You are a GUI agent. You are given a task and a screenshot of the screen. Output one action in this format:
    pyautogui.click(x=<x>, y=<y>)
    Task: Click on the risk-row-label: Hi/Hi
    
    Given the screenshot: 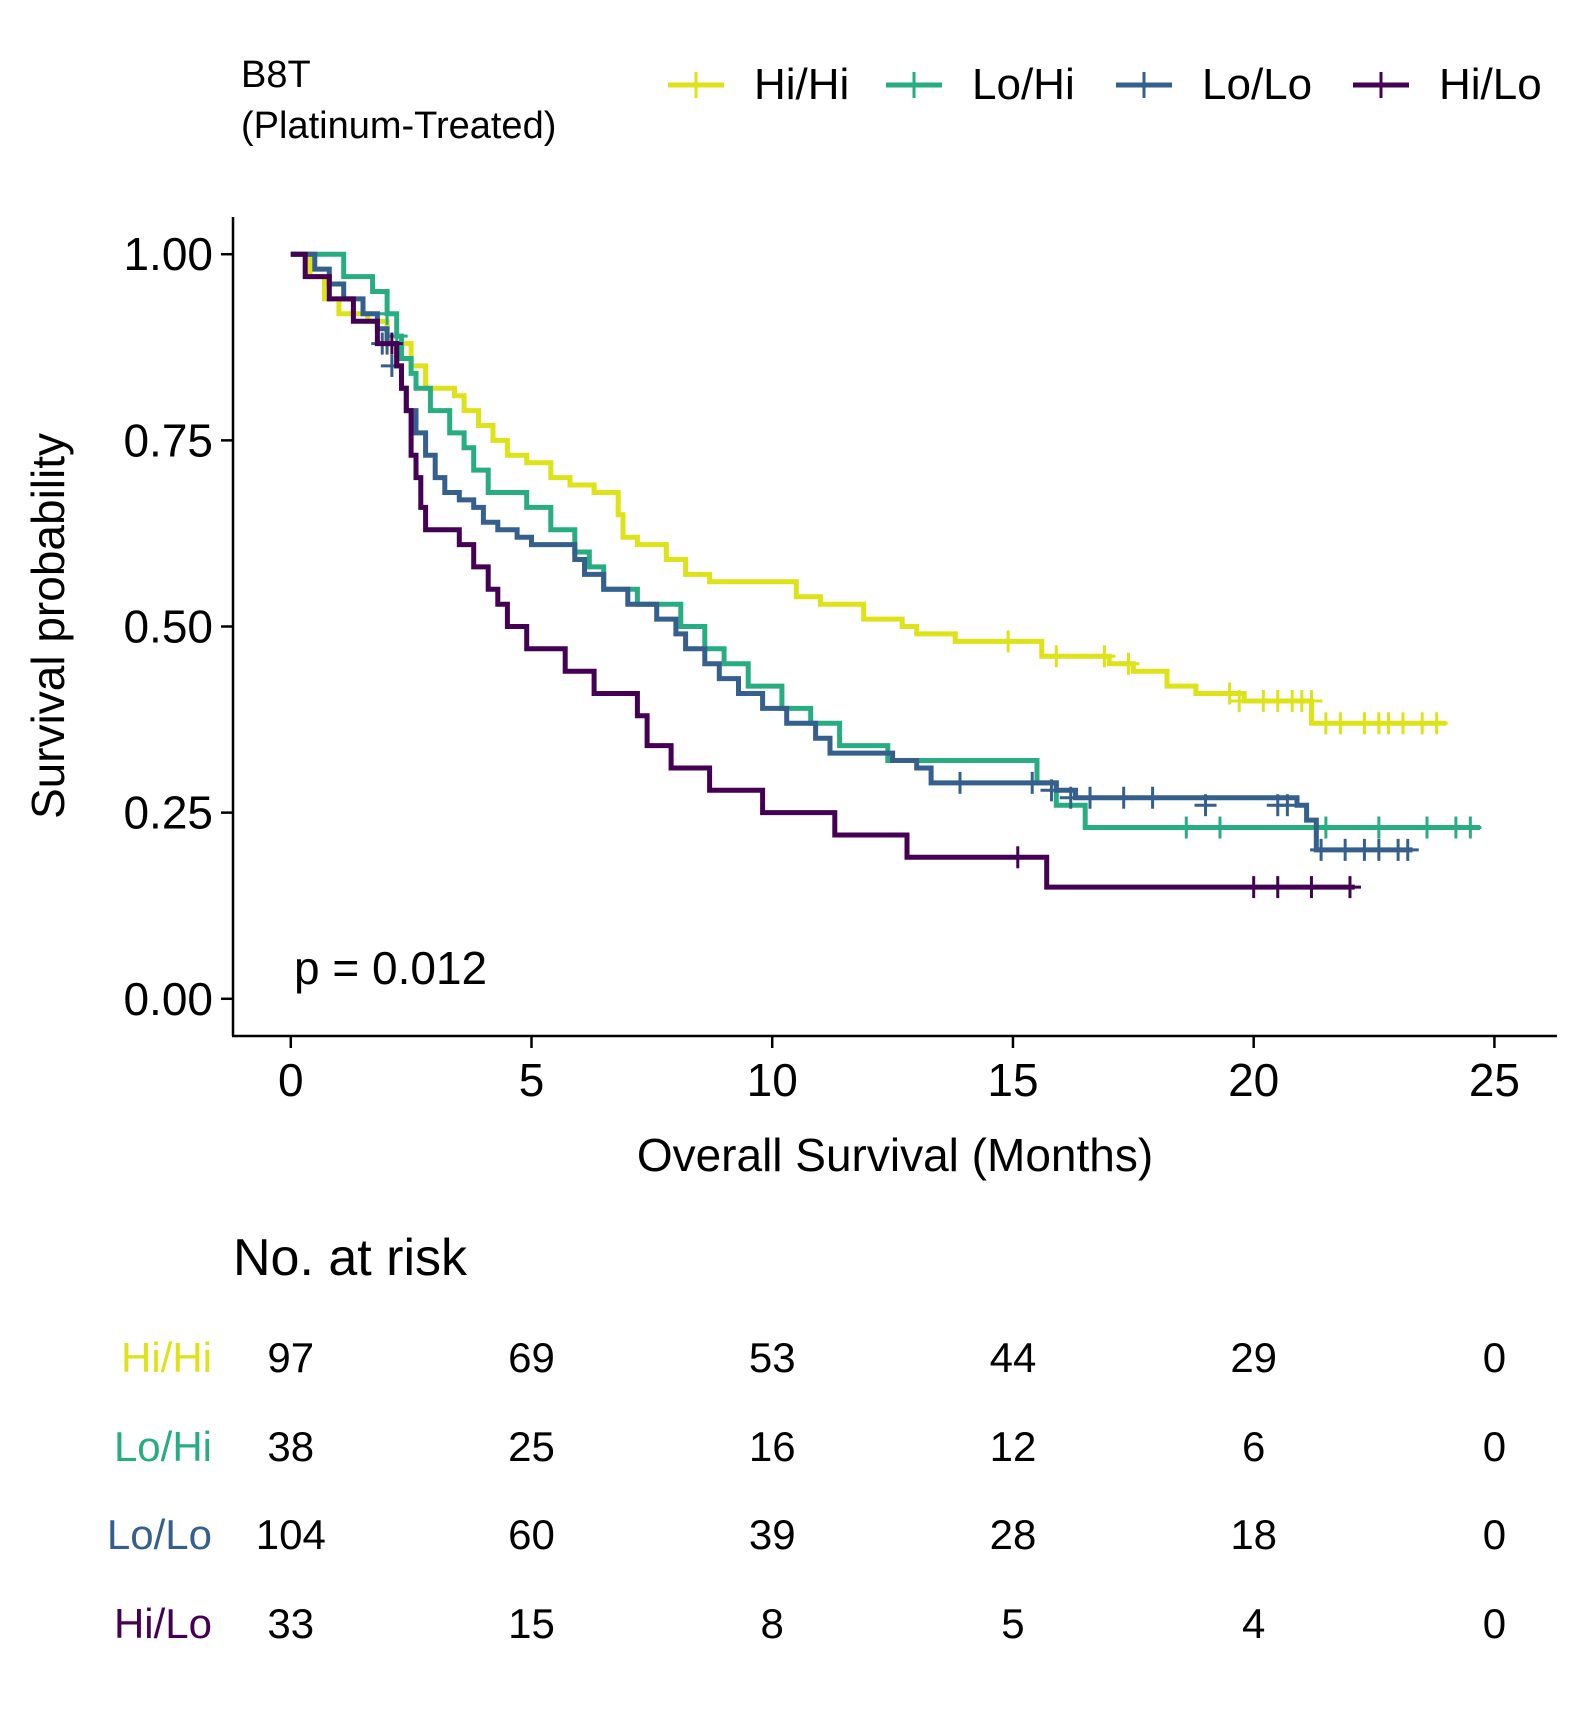 What is the action you would take?
    pyautogui.click(x=166, y=1357)
    